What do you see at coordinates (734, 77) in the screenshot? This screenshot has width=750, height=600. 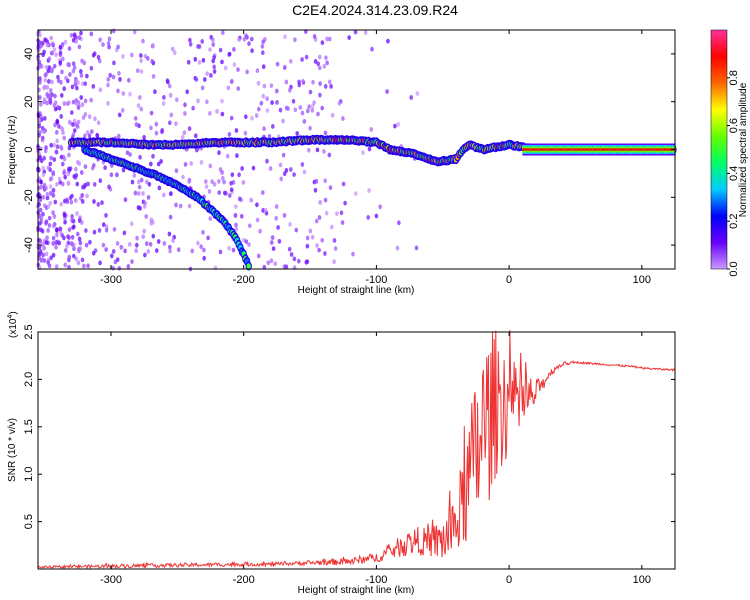 I see `colorbar-tick-label: 0.8` at bounding box center [734, 77].